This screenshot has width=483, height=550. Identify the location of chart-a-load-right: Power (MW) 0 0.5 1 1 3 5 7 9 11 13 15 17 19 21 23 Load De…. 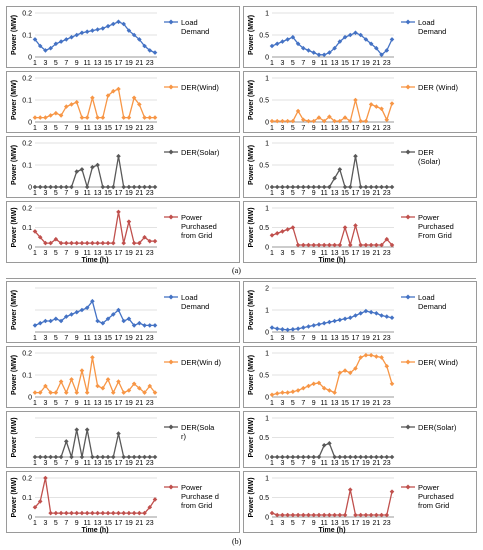
(360, 37).